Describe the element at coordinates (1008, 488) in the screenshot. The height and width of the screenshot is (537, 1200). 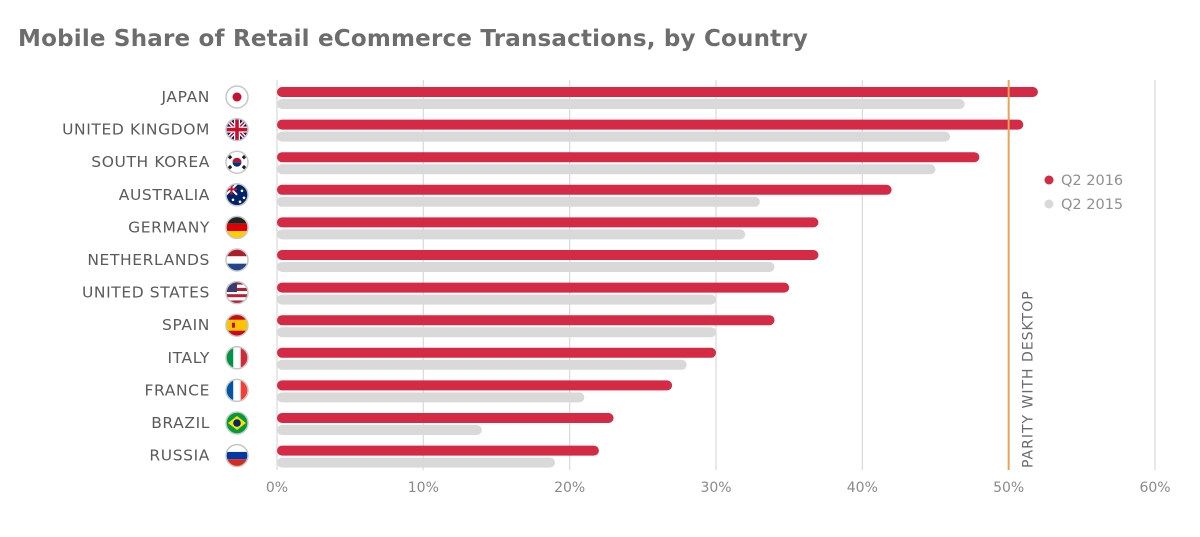
I see `x-tick-label: 50%` at that location.